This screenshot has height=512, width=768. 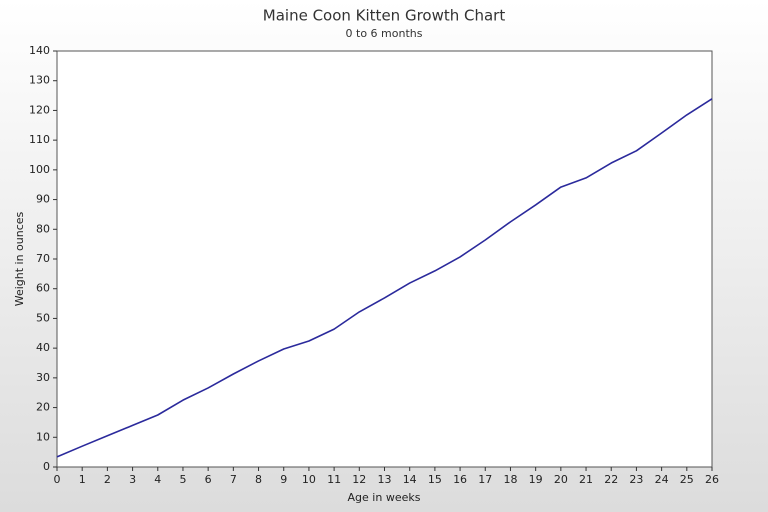 I want to click on x-tick-label: 1, so click(x=82, y=479).